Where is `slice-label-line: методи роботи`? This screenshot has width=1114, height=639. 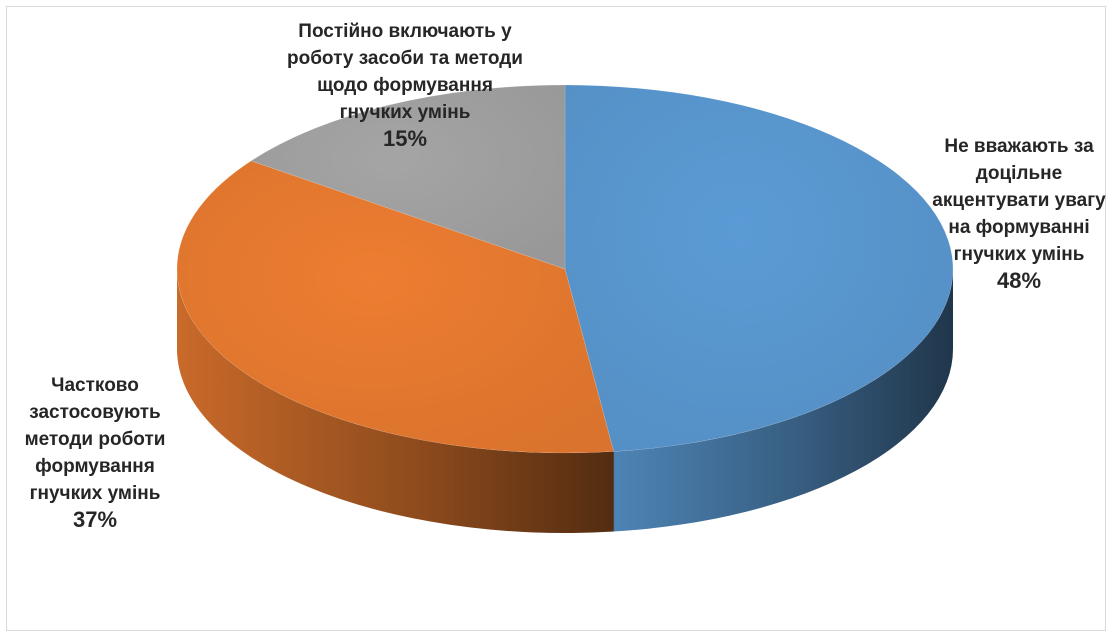
slice-label-line: методи роботи is located at coordinates (95, 439).